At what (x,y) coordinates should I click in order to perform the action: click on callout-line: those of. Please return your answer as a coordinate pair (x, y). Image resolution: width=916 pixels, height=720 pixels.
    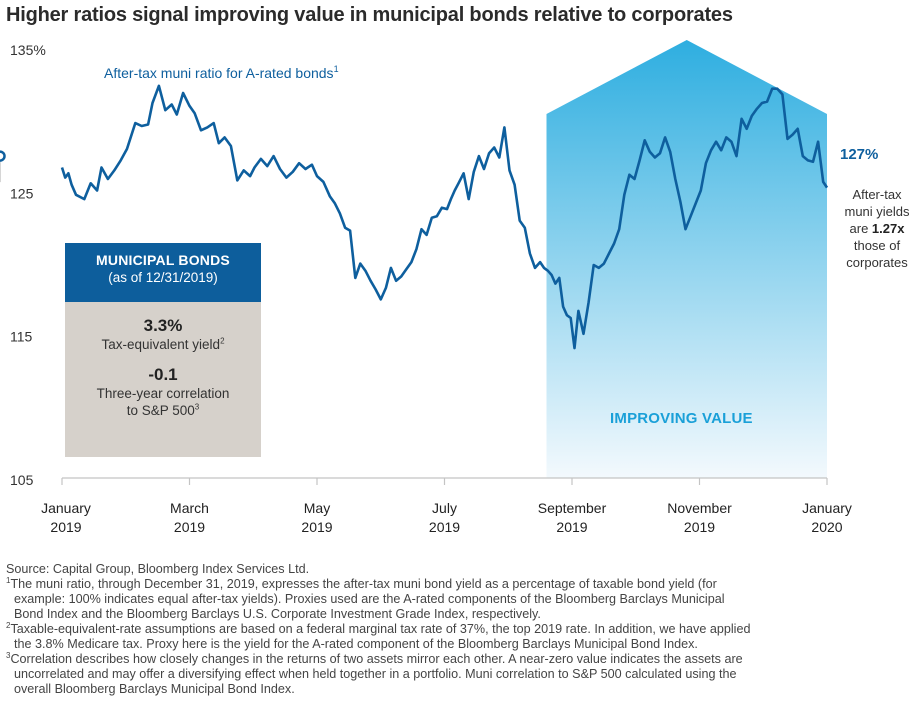
    Looking at the image, I should click on (877, 245).